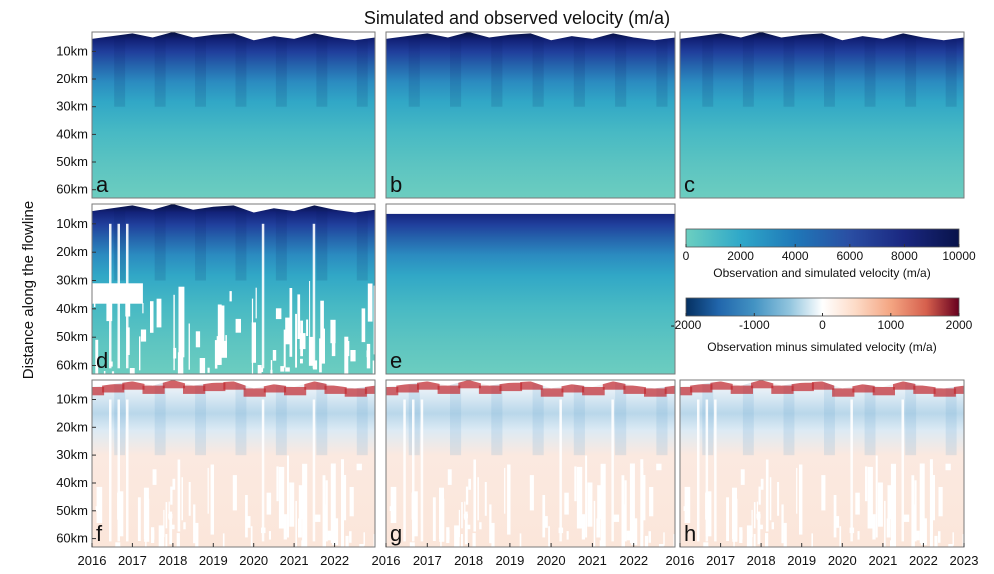 The image size is (994, 574). Describe the element at coordinates (761, 560) in the screenshot. I see `x-tick-label-col3-2018: 2018` at that location.